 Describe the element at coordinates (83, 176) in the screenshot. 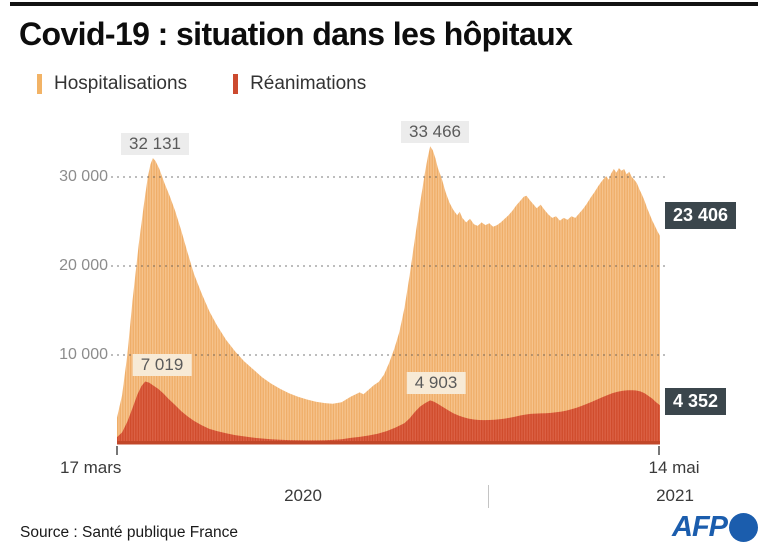

I see `y-axis-label-30000: 30 000` at that location.